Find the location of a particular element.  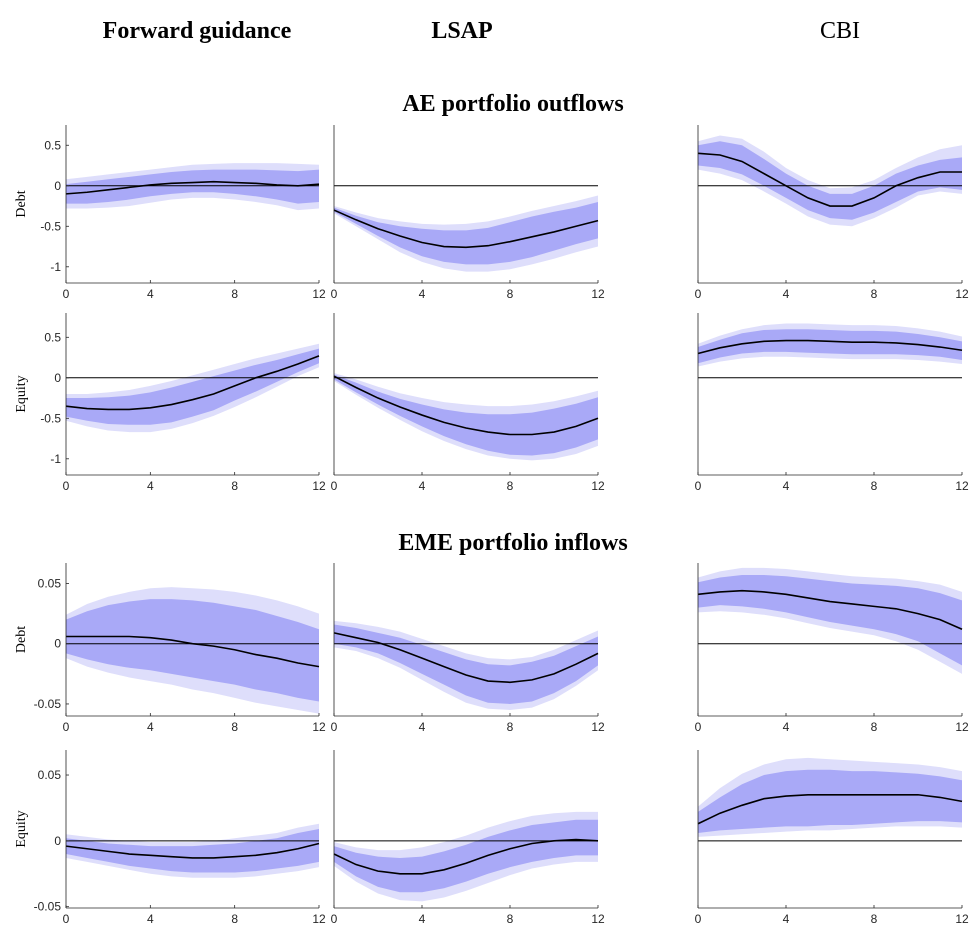

column-title: CBI is located at coordinates (840, 31).